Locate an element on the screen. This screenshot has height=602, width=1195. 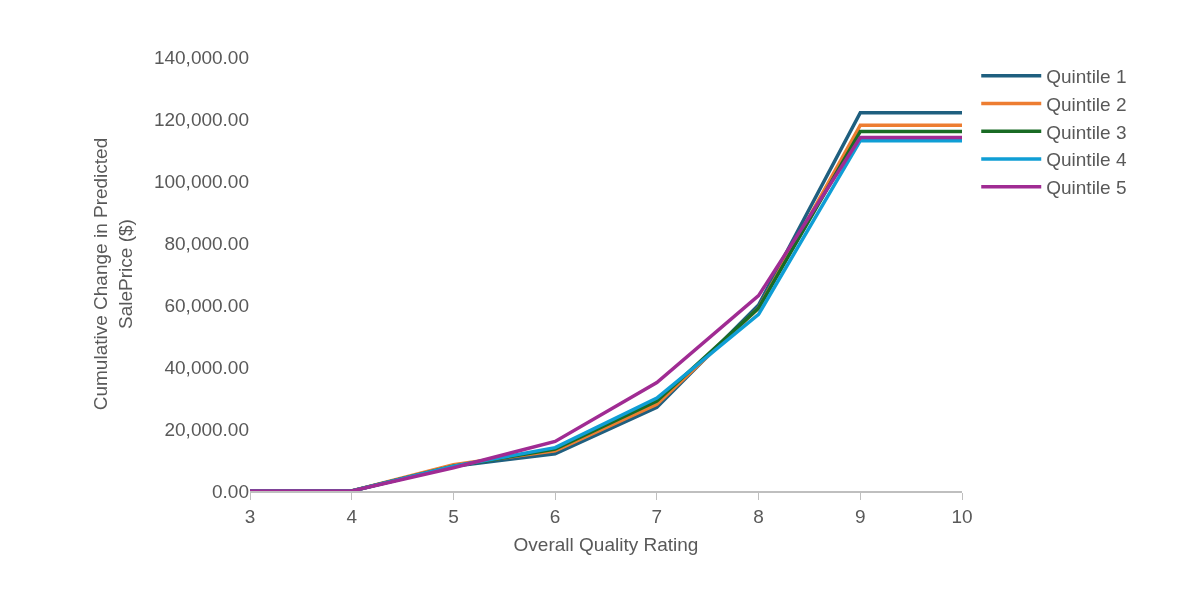
x-tick-label: 10 is located at coordinates (962, 516).